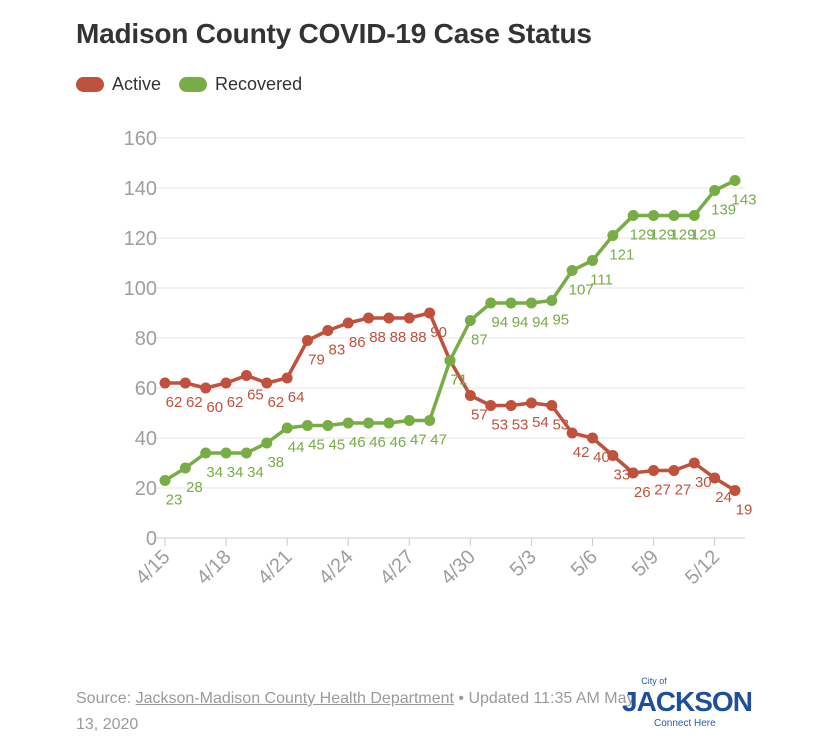  I want to click on data-label-recovered: 45, so click(316, 445).